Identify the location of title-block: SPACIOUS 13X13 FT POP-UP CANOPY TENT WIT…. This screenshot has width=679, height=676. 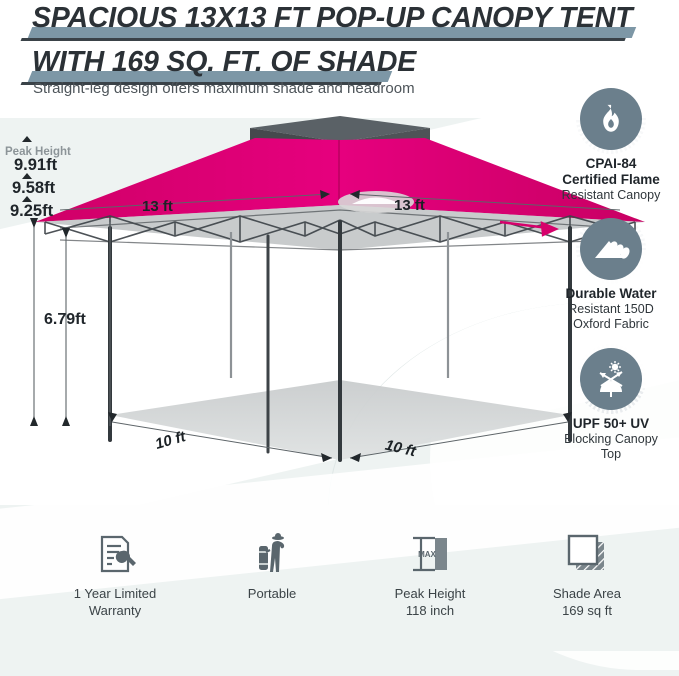
(341, 42).